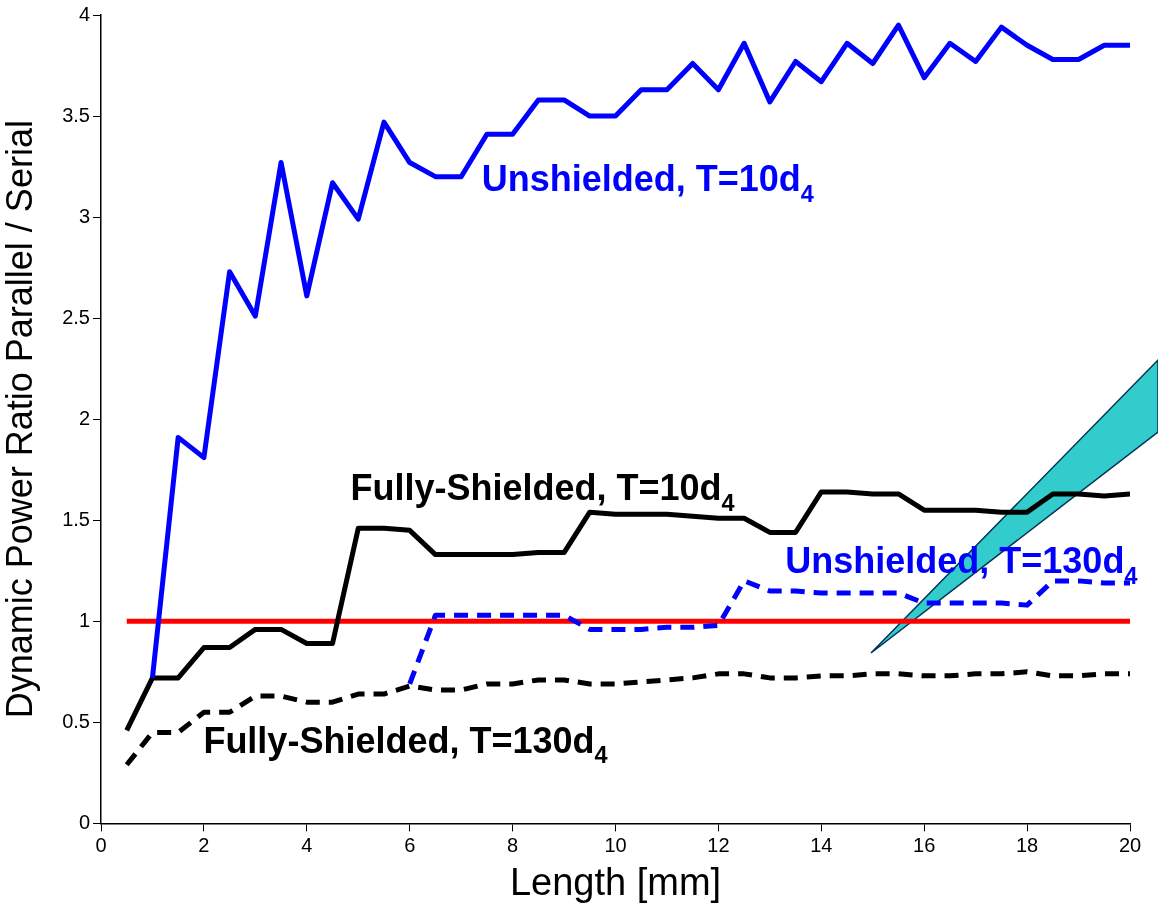 The width and height of the screenshot is (1158, 907). What do you see at coordinates (84, 13) in the screenshot?
I see `y-tick-label: 4` at bounding box center [84, 13].